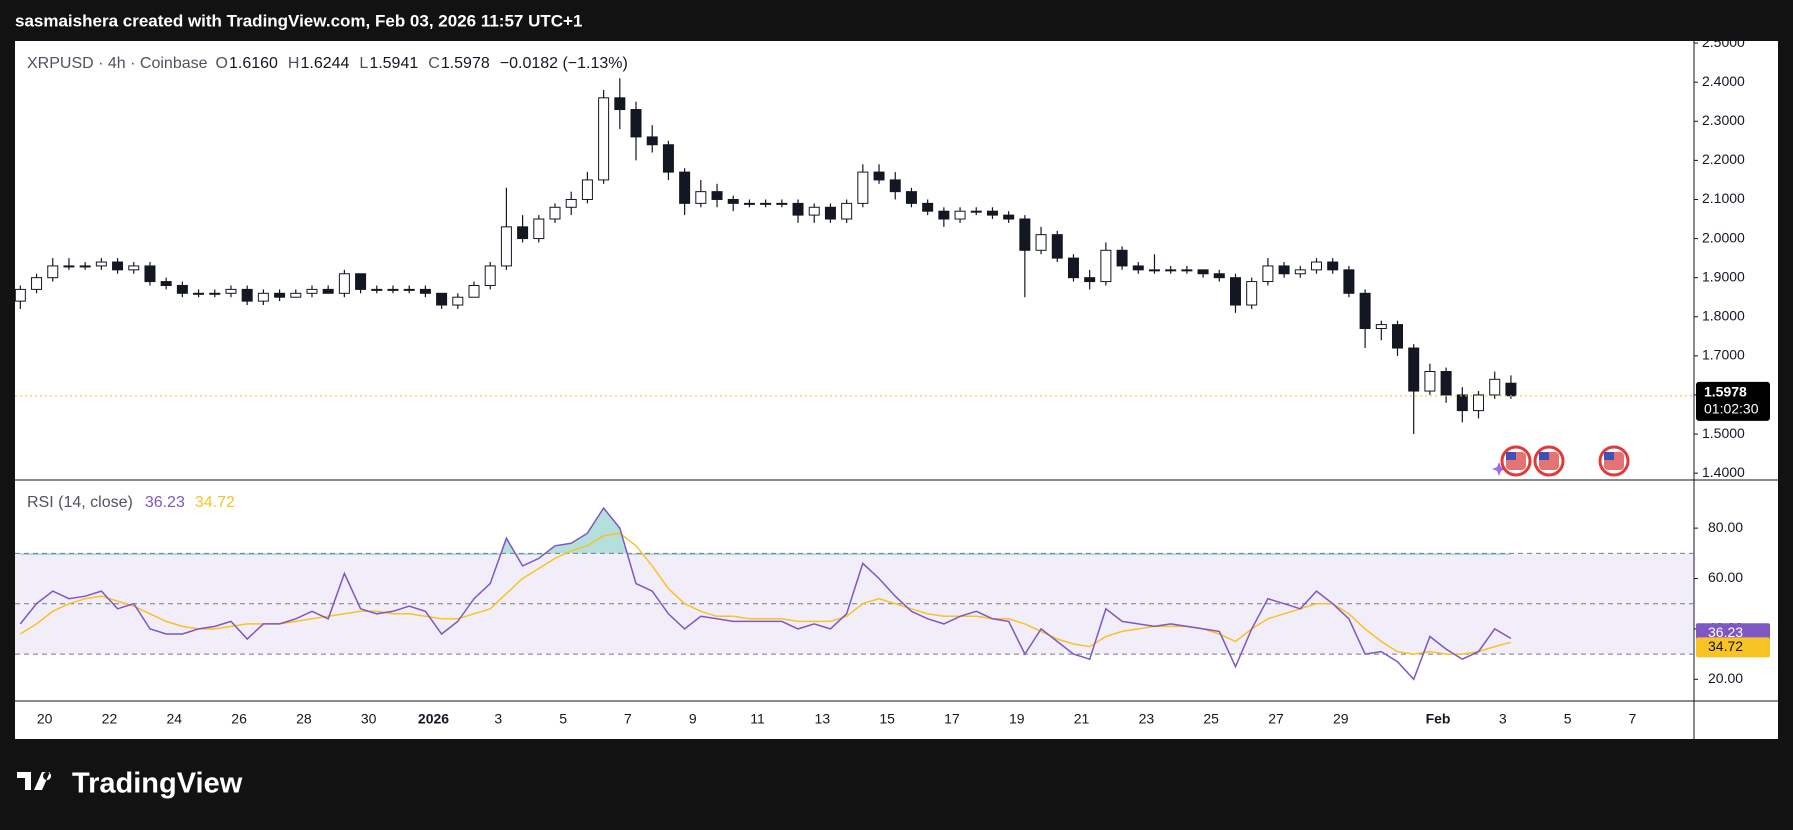 Image resolution: width=1793 pixels, height=830 pixels. I want to click on symbol: XRPUSD · 4h · Coinbase, so click(117, 63).